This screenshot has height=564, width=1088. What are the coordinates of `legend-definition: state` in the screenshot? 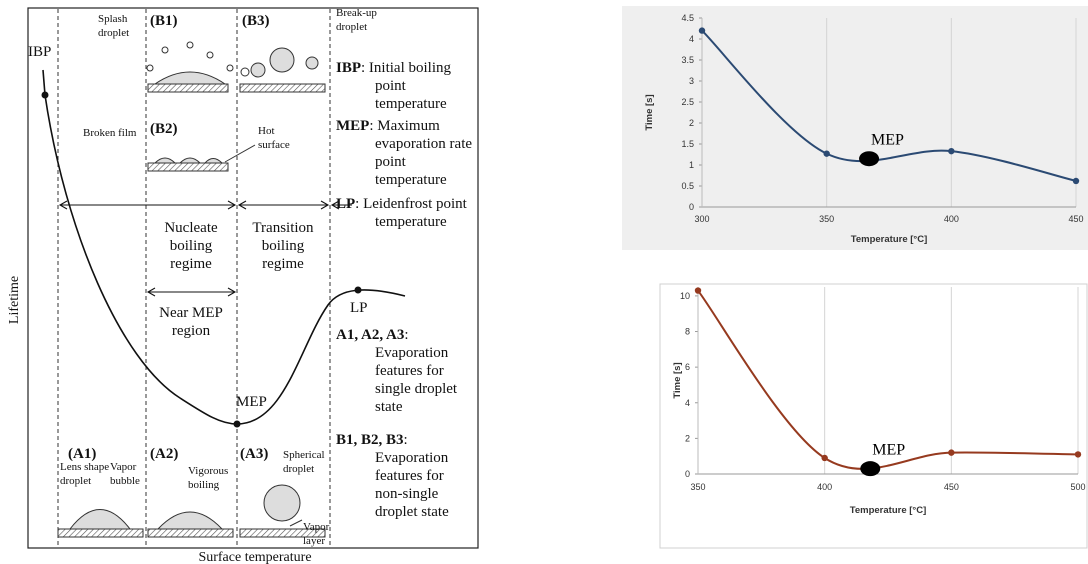 It's located at (389, 407).